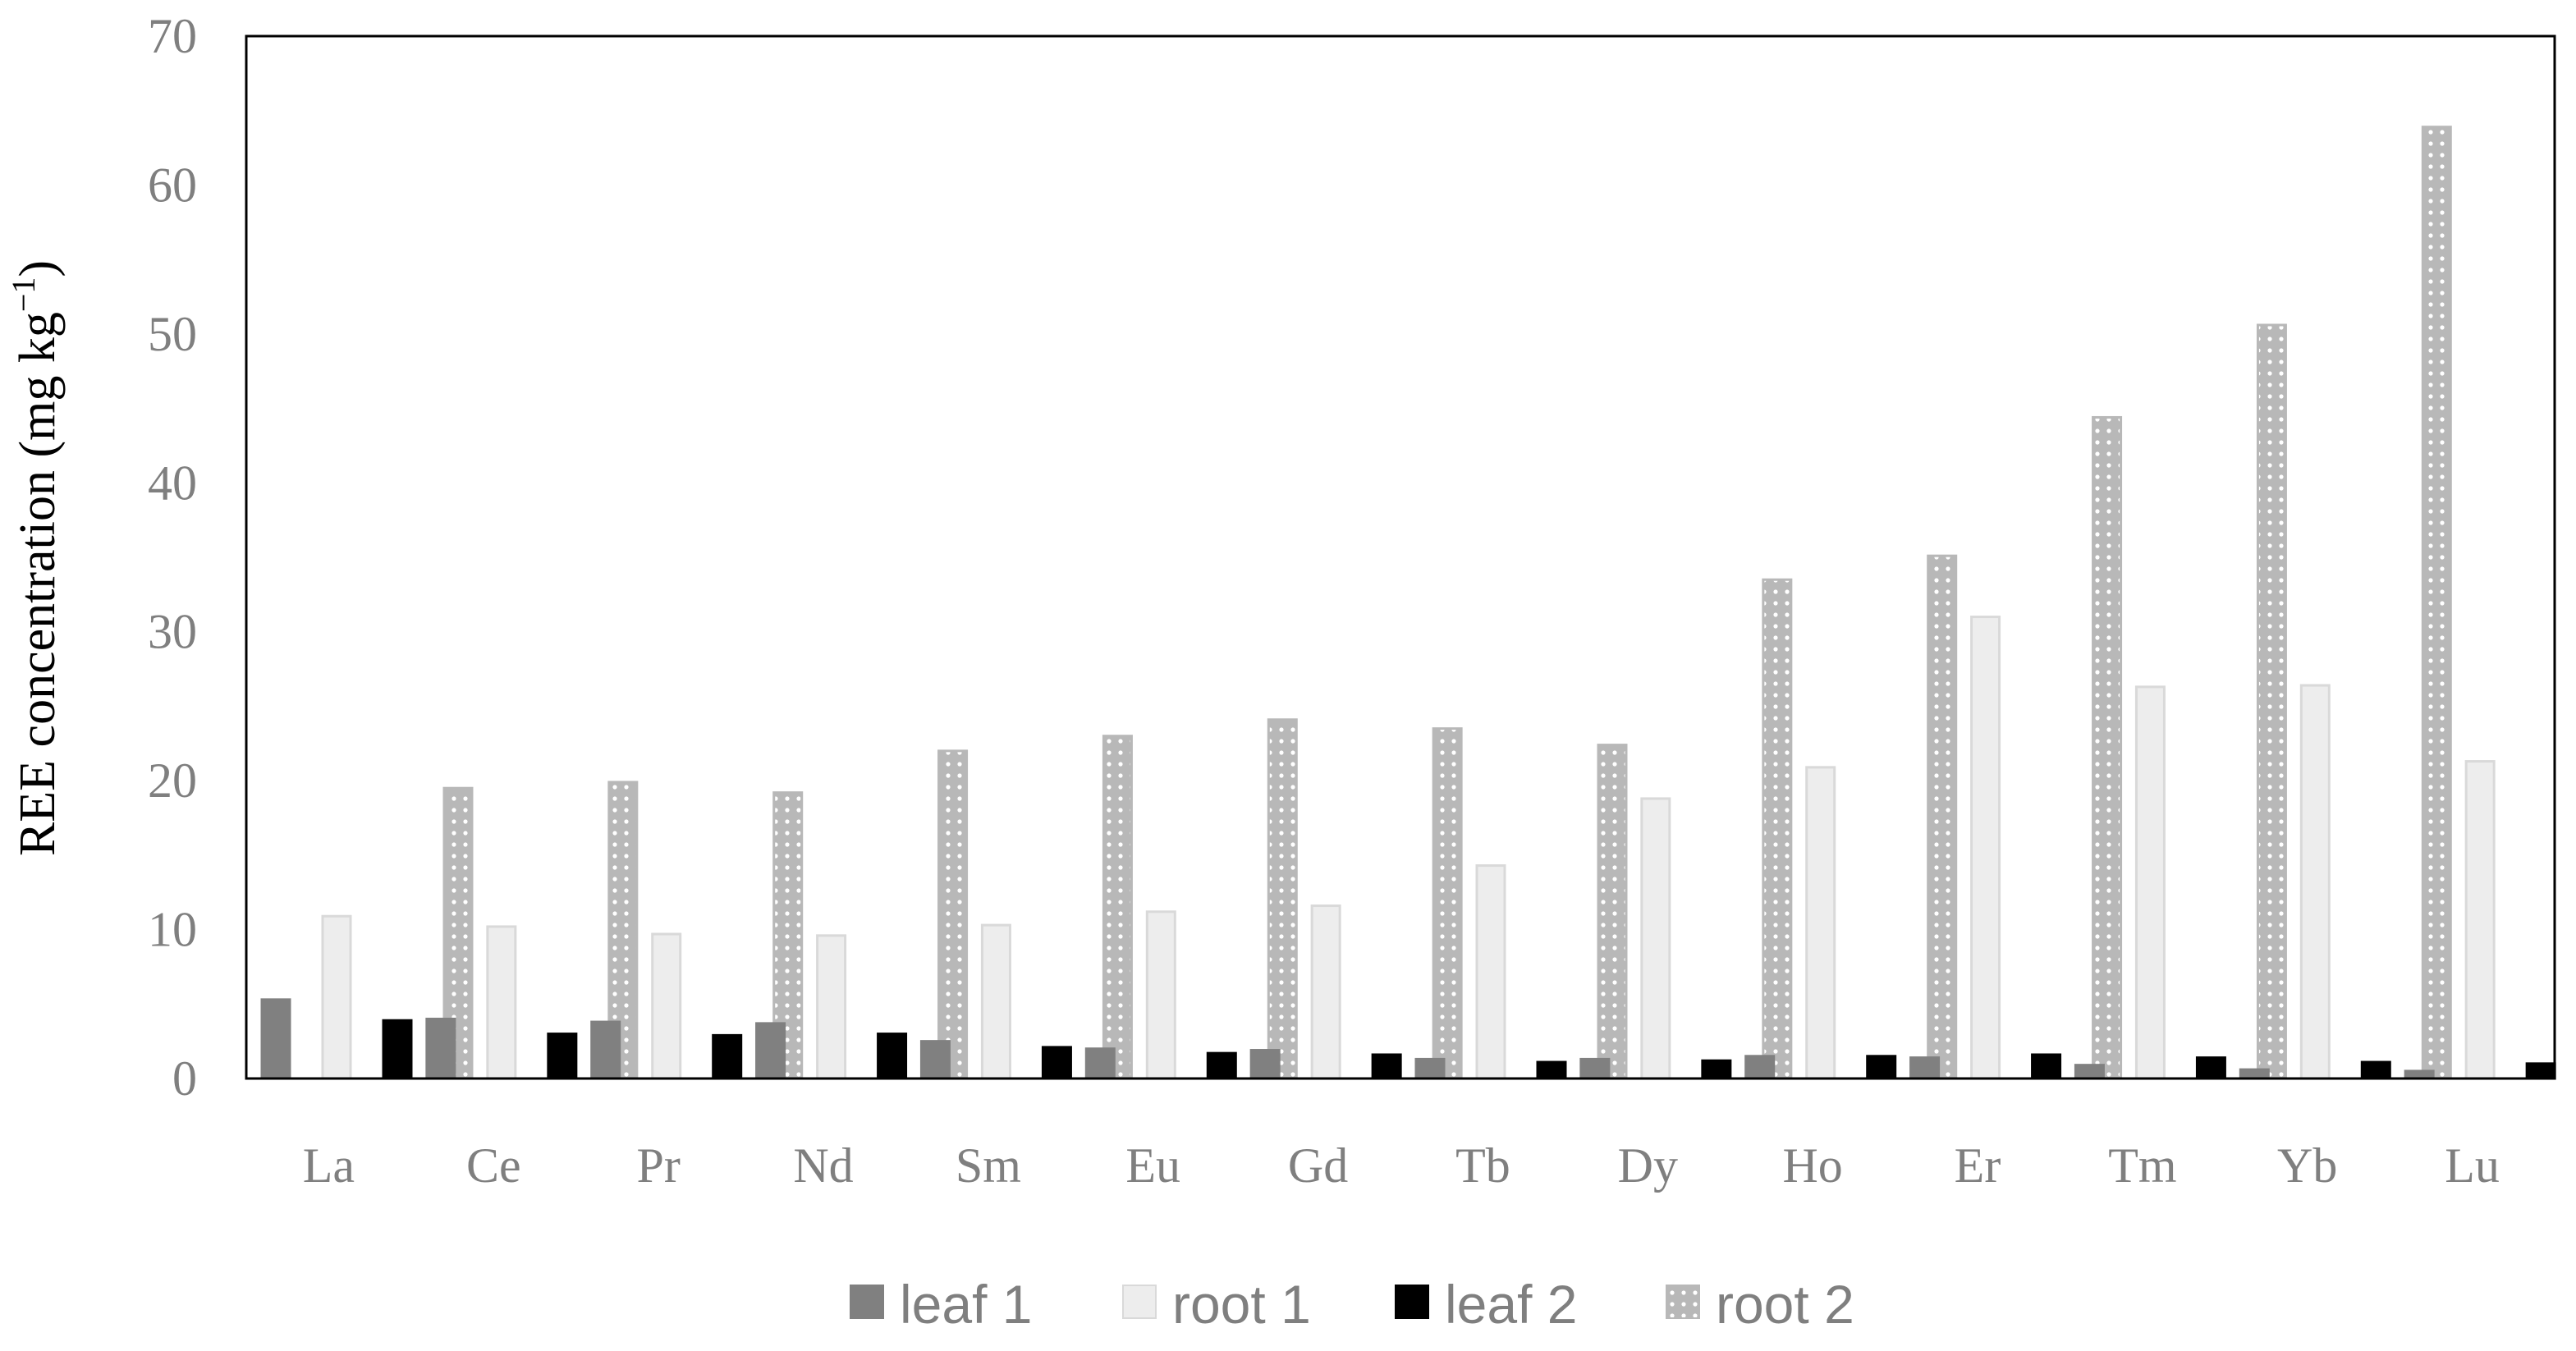  Describe the element at coordinates (935, 1060) in the screenshot. I see `bar-leaf-1-sm` at that location.